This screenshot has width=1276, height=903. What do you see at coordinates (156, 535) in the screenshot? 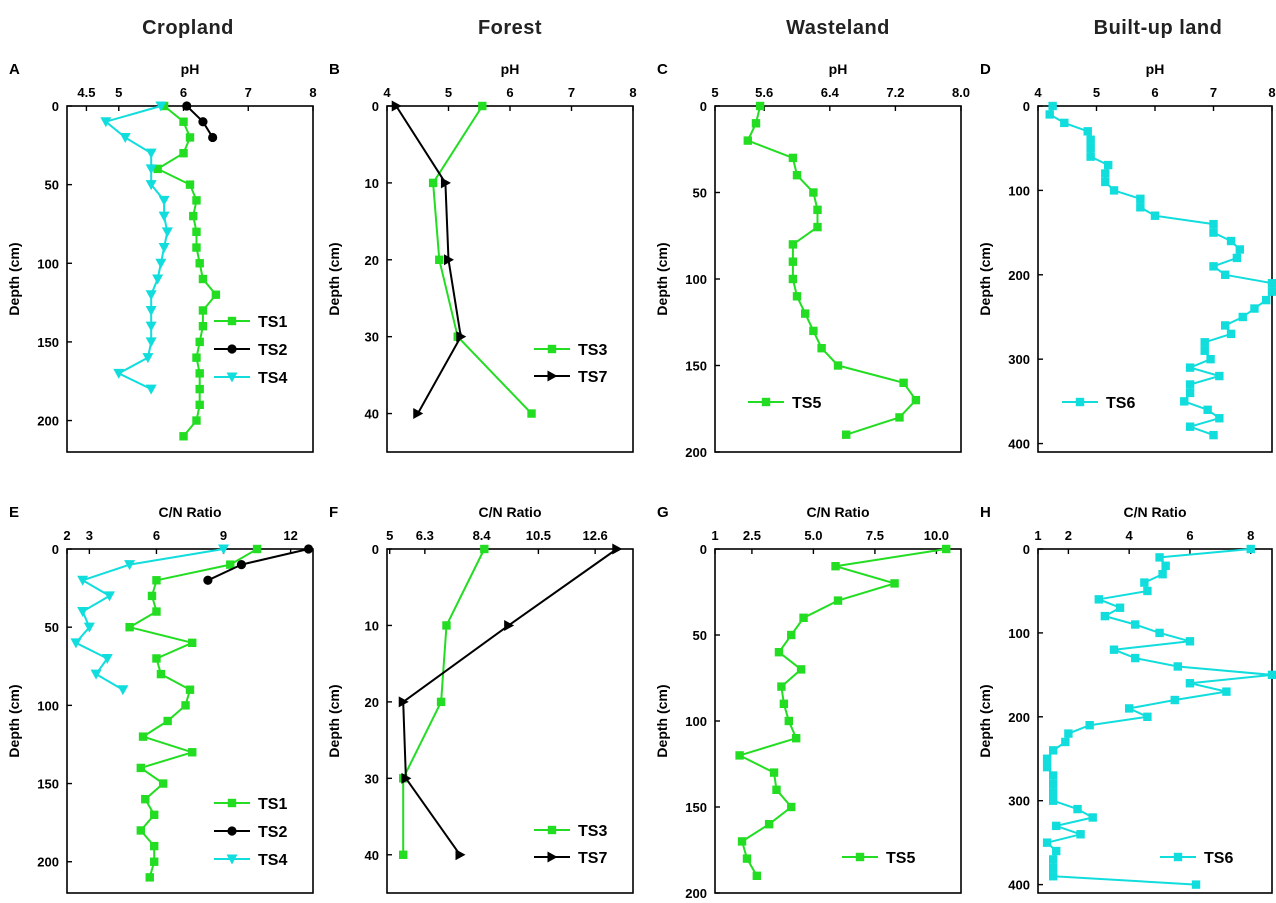
I see `x-tick-label: 6` at bounding box center [156, 535].